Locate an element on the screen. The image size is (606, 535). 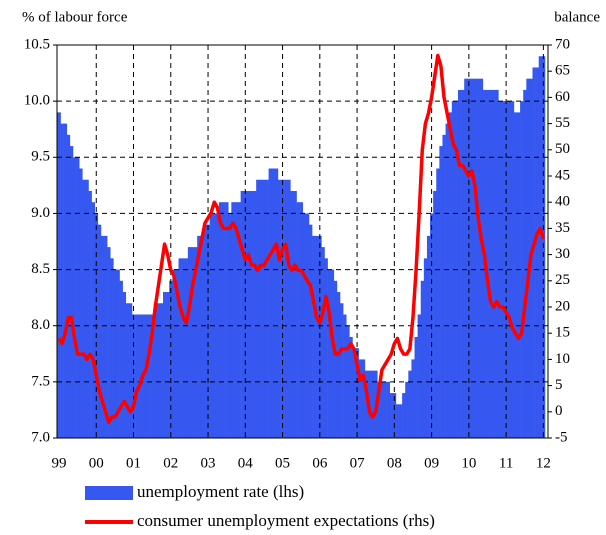
y2-tick-label: 60 is located at coordinates (562, 97).